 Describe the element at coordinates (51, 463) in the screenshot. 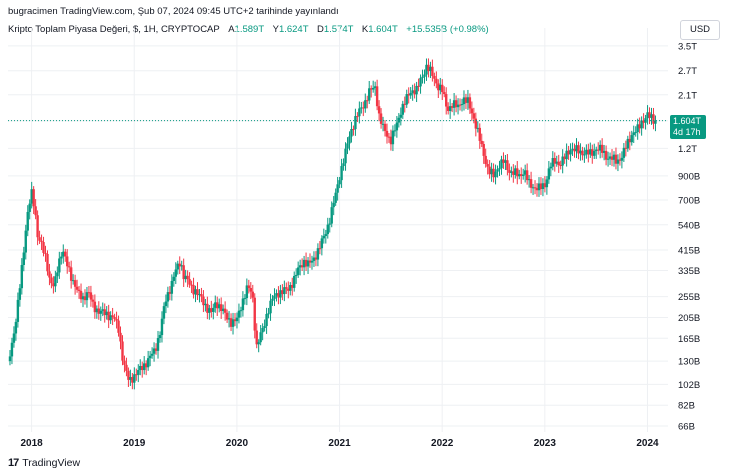

I see `brand-name: TradingView` at that location.